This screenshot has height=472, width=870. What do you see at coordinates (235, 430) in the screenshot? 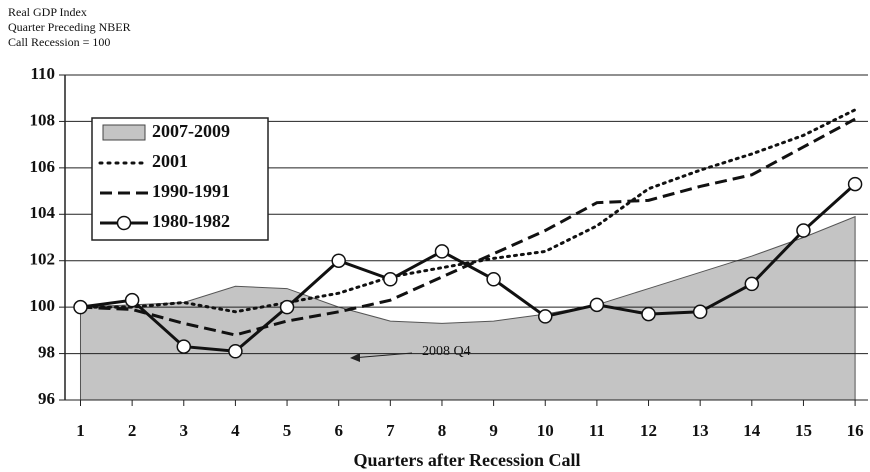
I see `x-tick-label: 4` at bounding box center [235, 430].